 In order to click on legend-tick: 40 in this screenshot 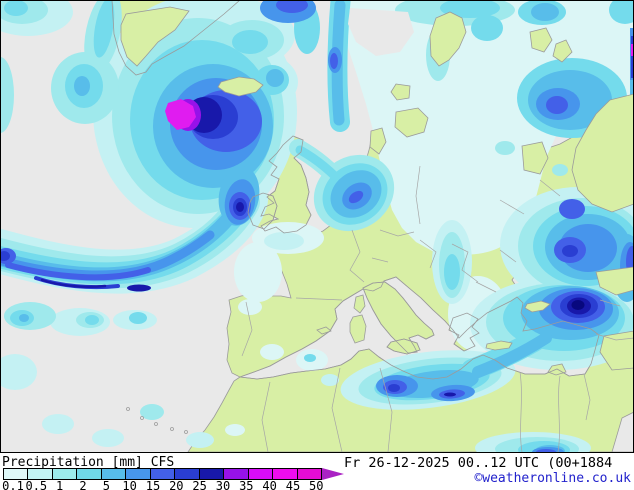, I will do `click(269, 484)`.